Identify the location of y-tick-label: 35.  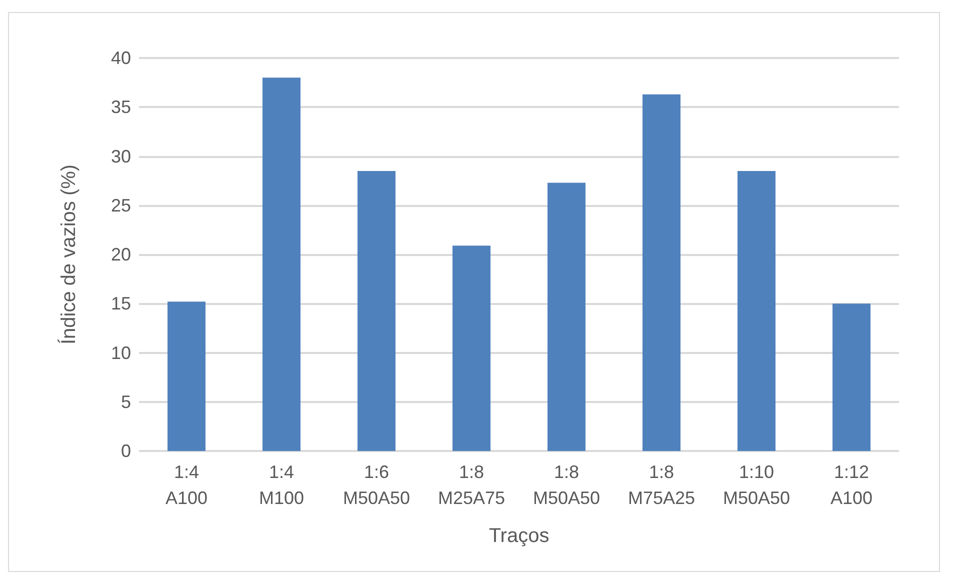
(120, 107).